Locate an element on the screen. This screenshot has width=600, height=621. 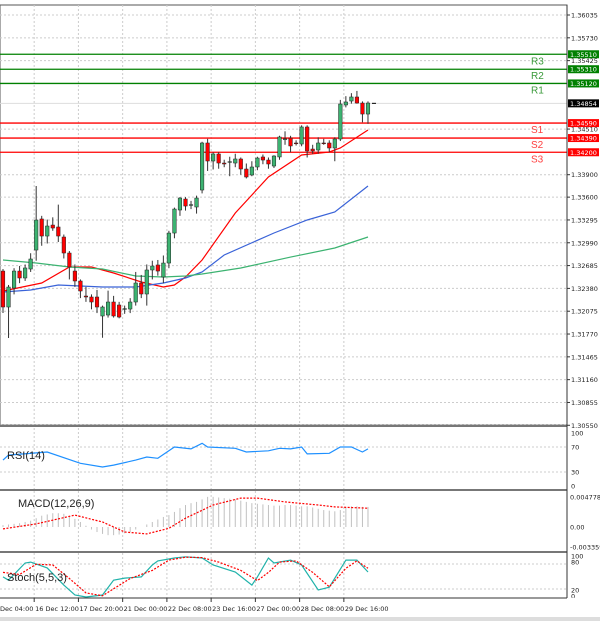
pivot-name-label: R2 is located at coordinates (537, 76).